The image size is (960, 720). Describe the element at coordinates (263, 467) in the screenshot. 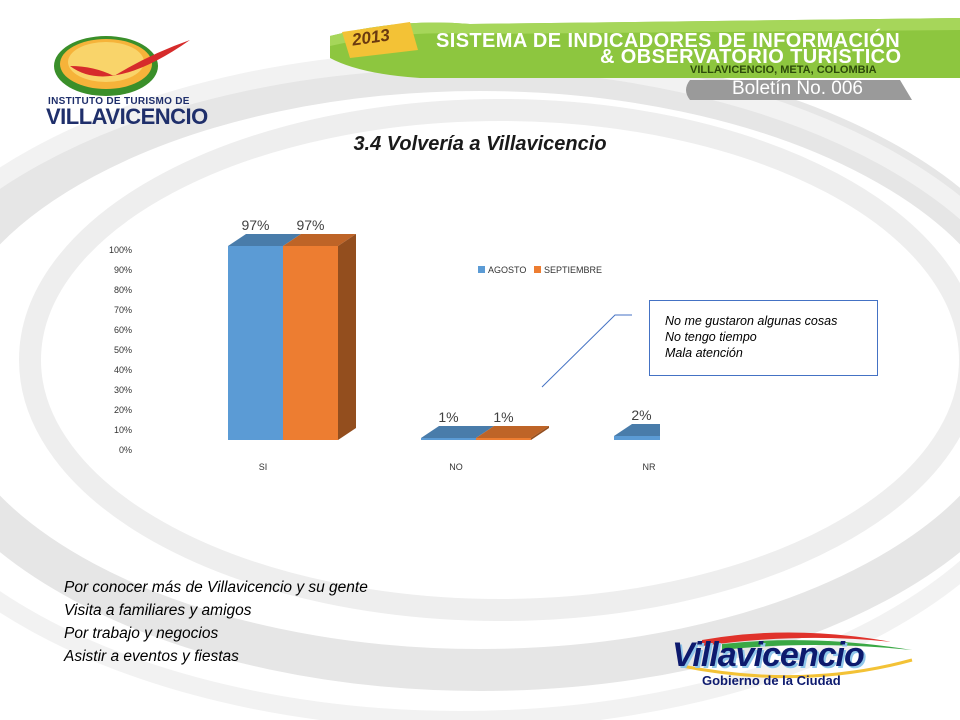

I see `category-label: SI` at that location.